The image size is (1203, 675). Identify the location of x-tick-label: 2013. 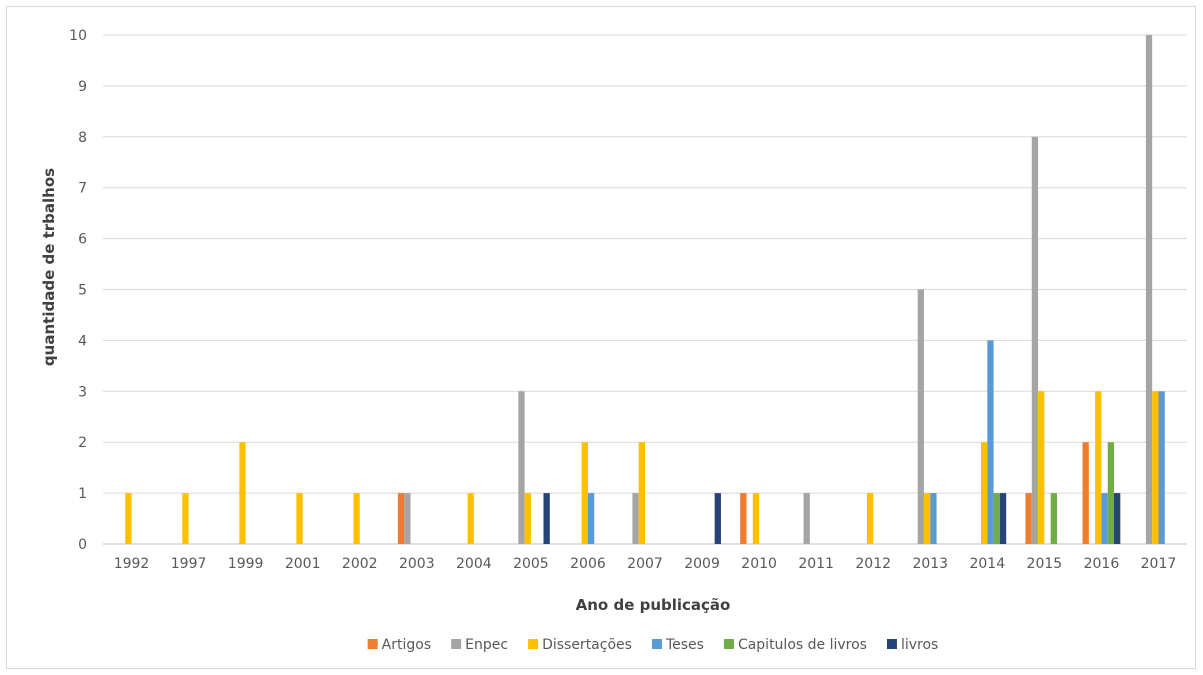
(930, 564).